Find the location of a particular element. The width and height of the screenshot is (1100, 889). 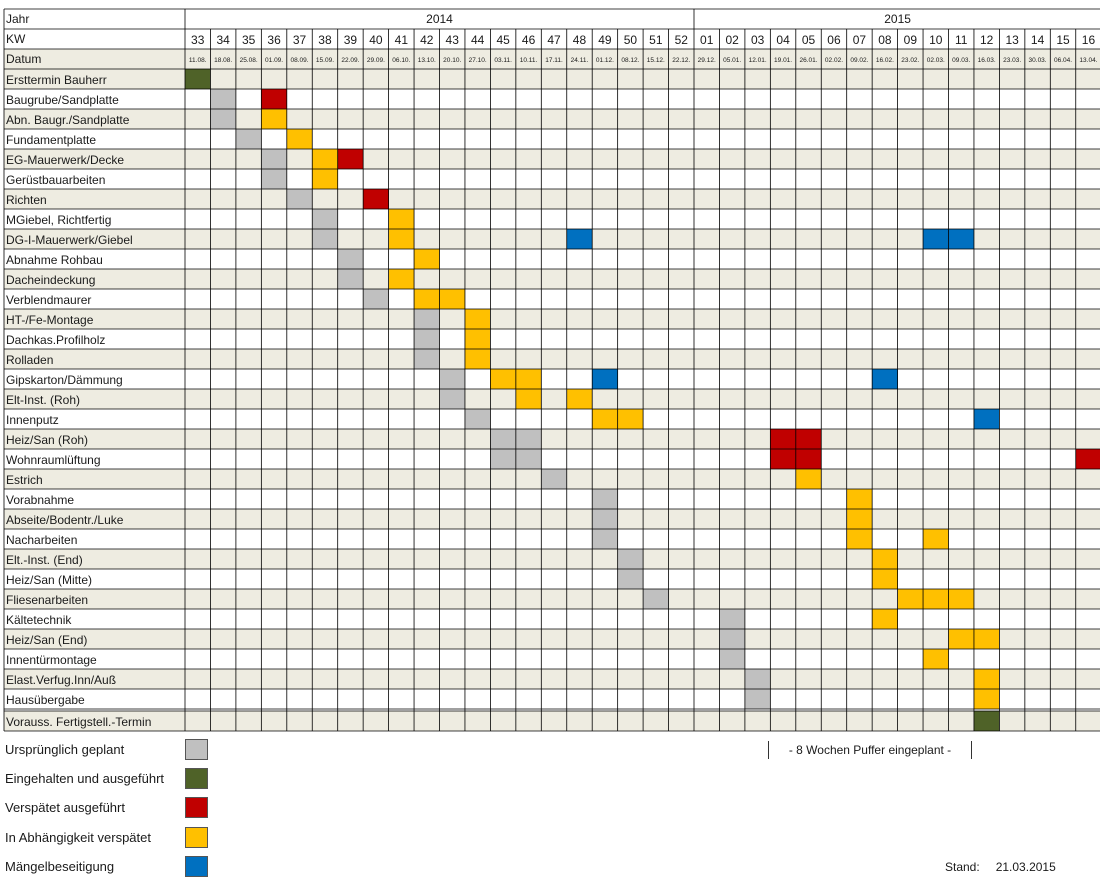

year-label: 2014 is located at coordinates (439, 19).